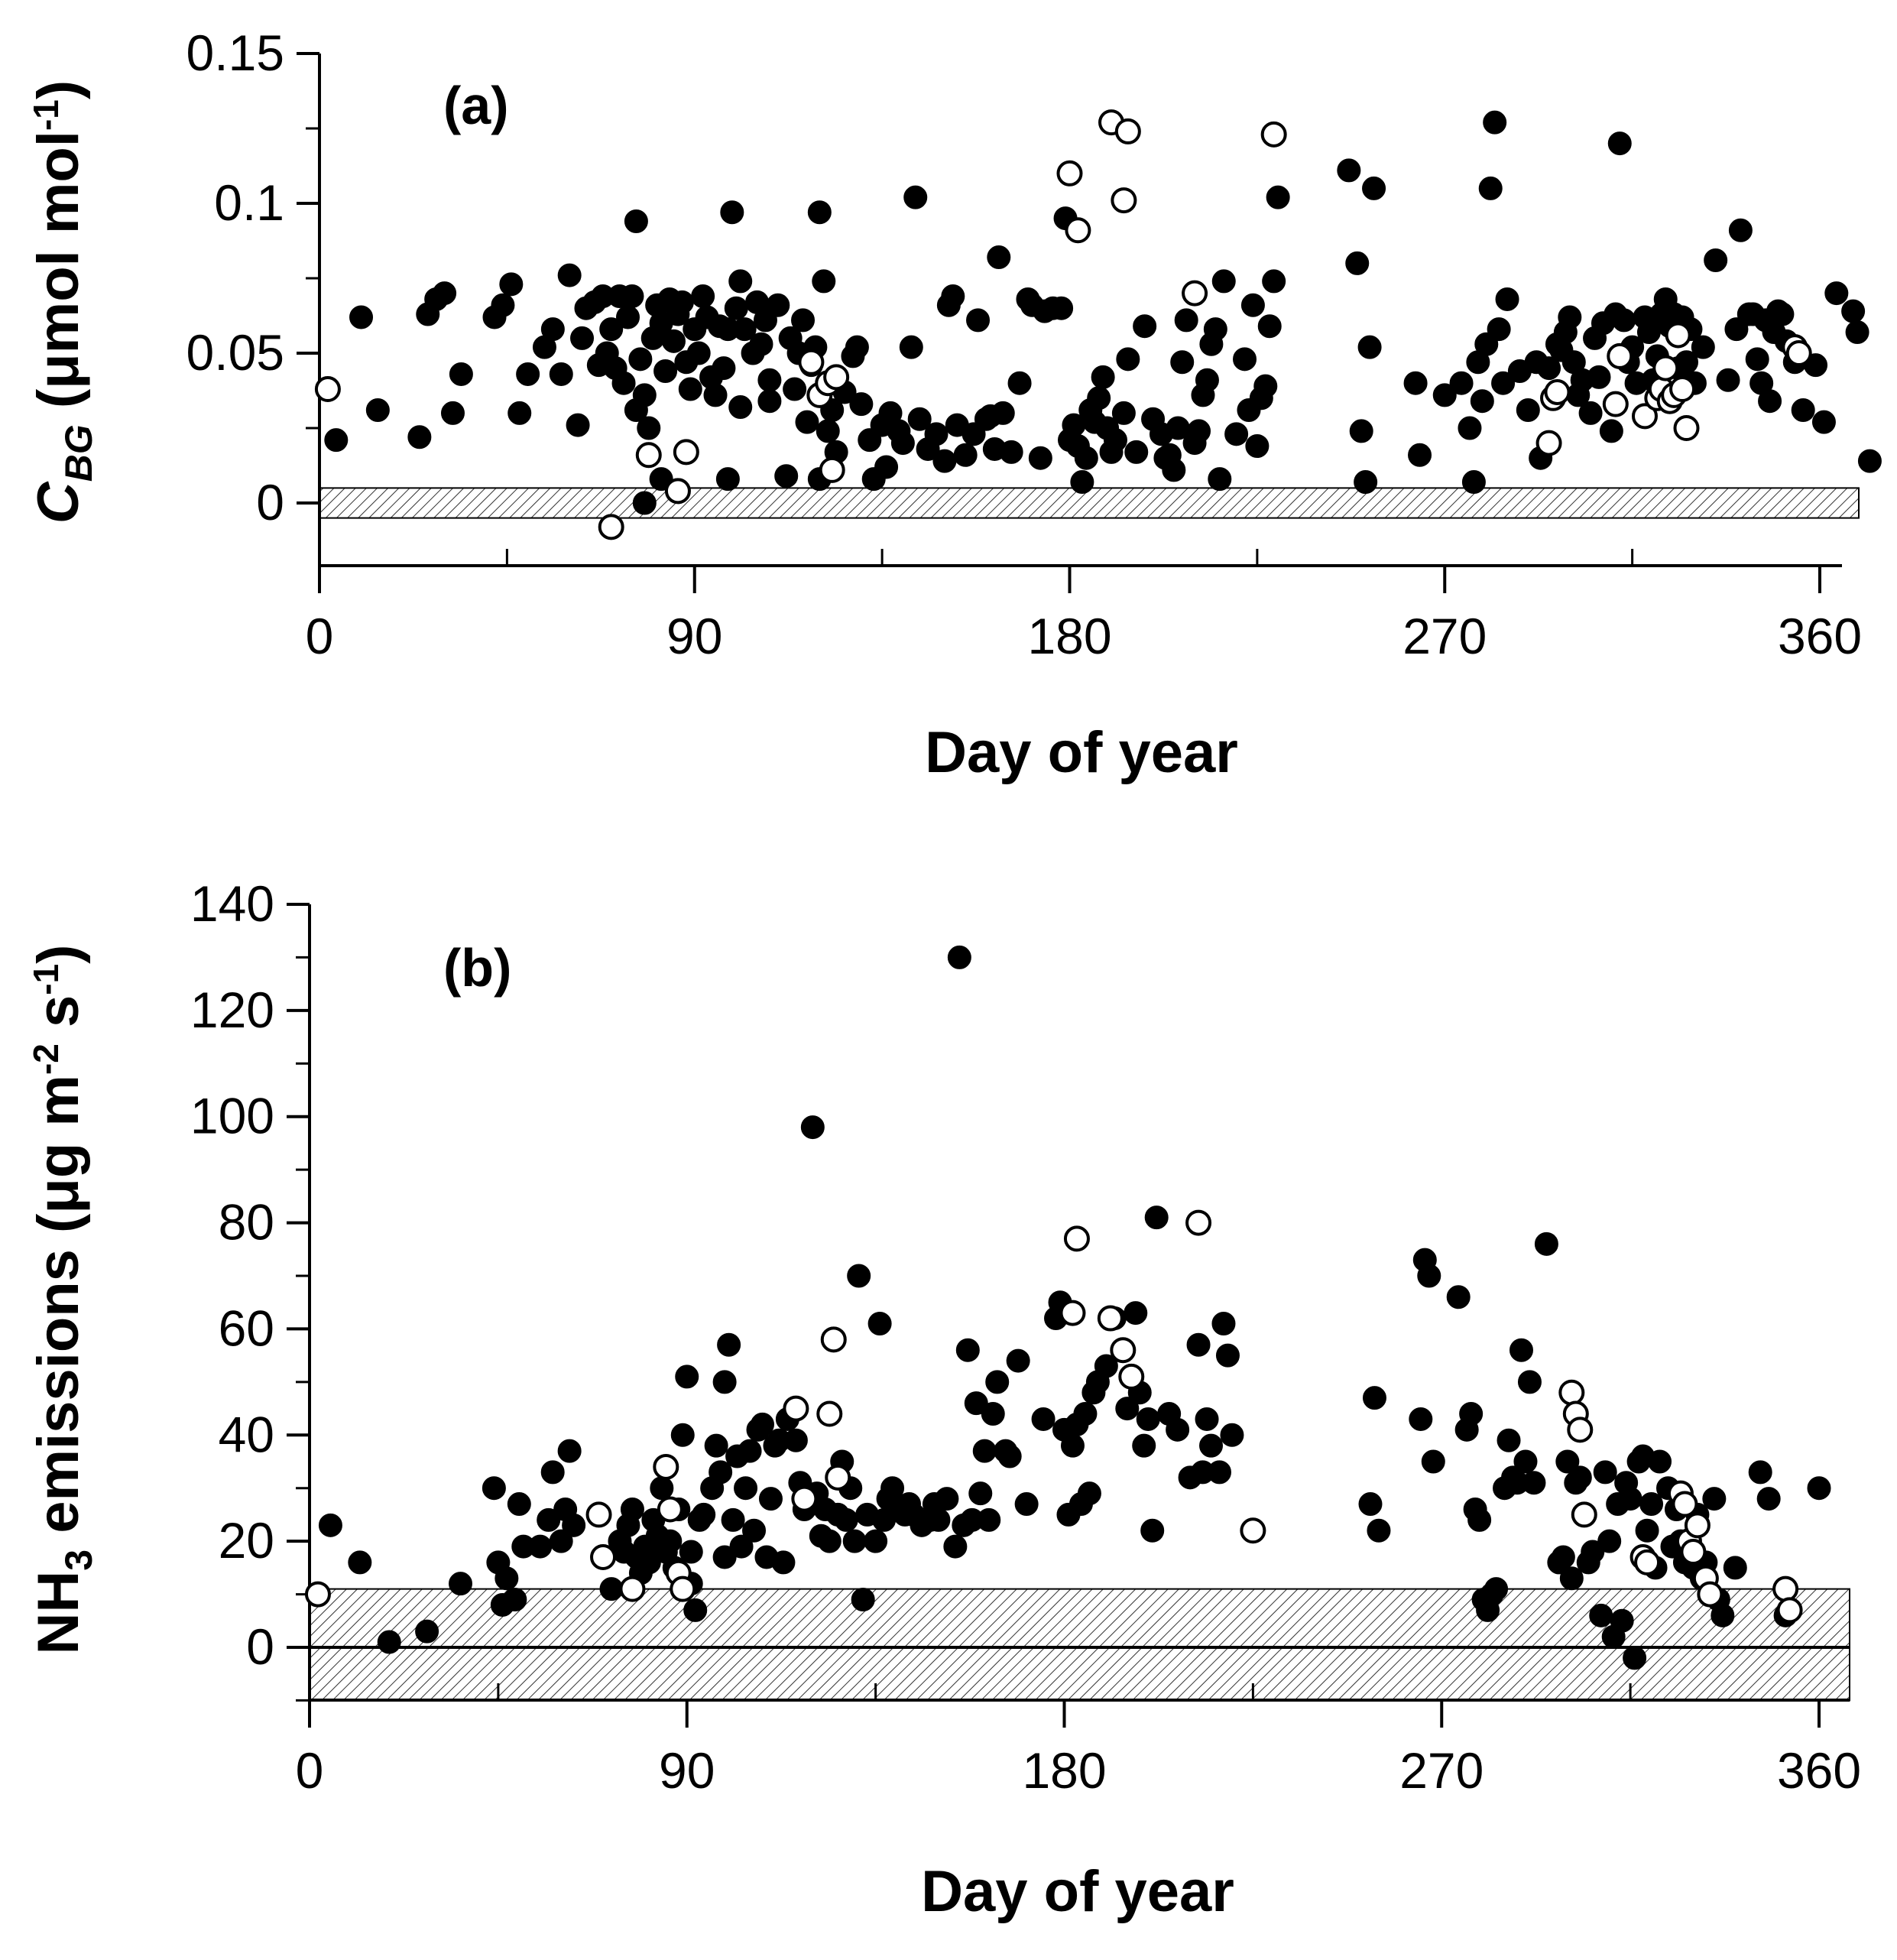 The height and width of the screenshot is (1960, 1897). What do you see at coordinates (58, 89) in the screenshot?
I see `panel-a-ylabel-end: )` at bounding box center [58, 89].